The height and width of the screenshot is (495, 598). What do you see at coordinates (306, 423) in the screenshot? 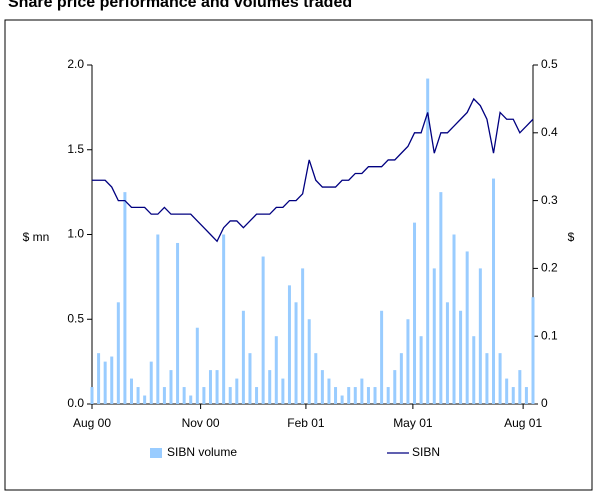
I see `x-tick-label: Feb 01` at bounding box center [306, 423].